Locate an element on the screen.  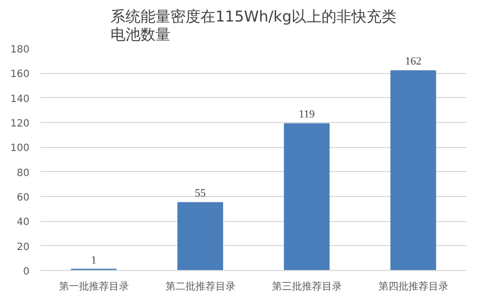
x-tick-label: 第三批推荐目录 is located at coordinates (307, 286).